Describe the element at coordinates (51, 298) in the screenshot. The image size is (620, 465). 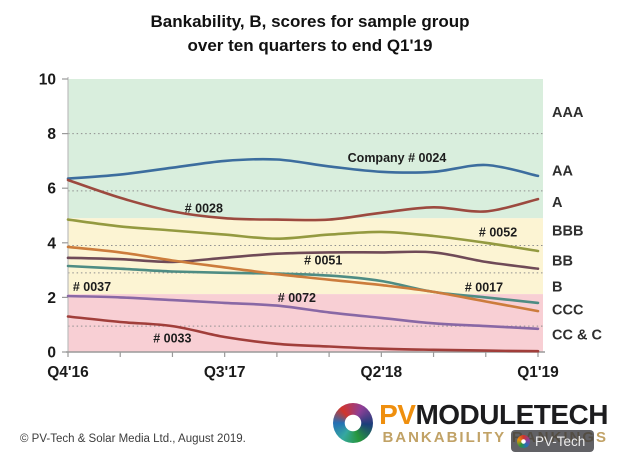
I see `y-tick-label-2: 2` at that location.